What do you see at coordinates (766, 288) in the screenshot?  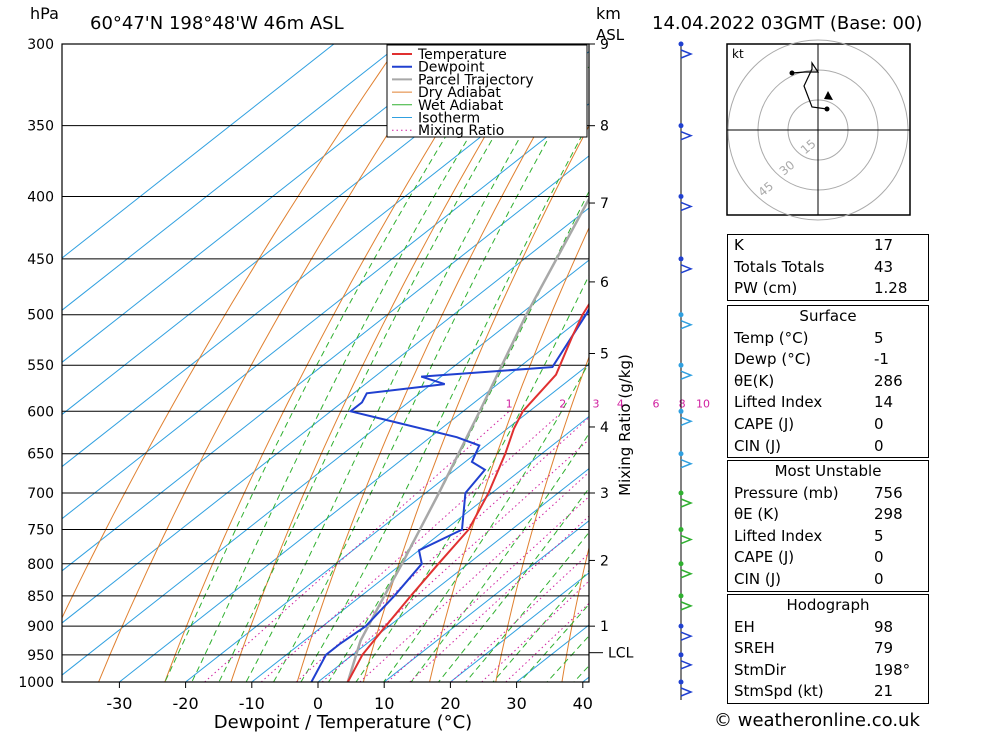 I see `index-label: PW (cm)` at bounding box center [766, 288].